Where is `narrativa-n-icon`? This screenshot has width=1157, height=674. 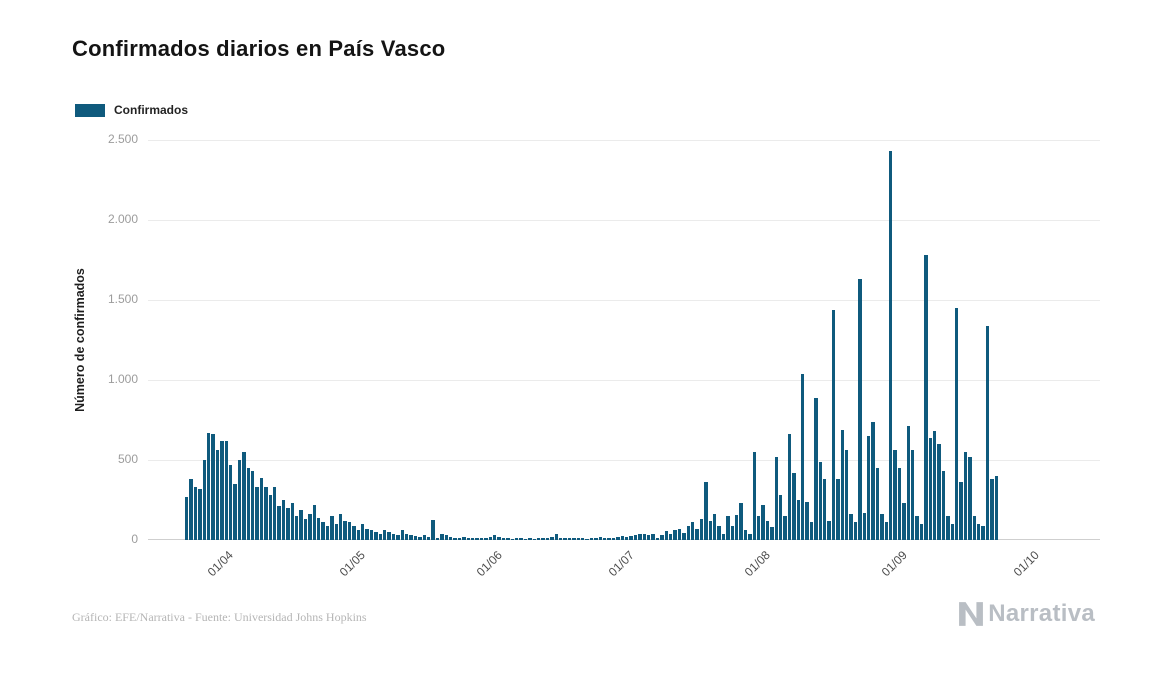 narrativa-n-icon is located at coordinates (971, 614).